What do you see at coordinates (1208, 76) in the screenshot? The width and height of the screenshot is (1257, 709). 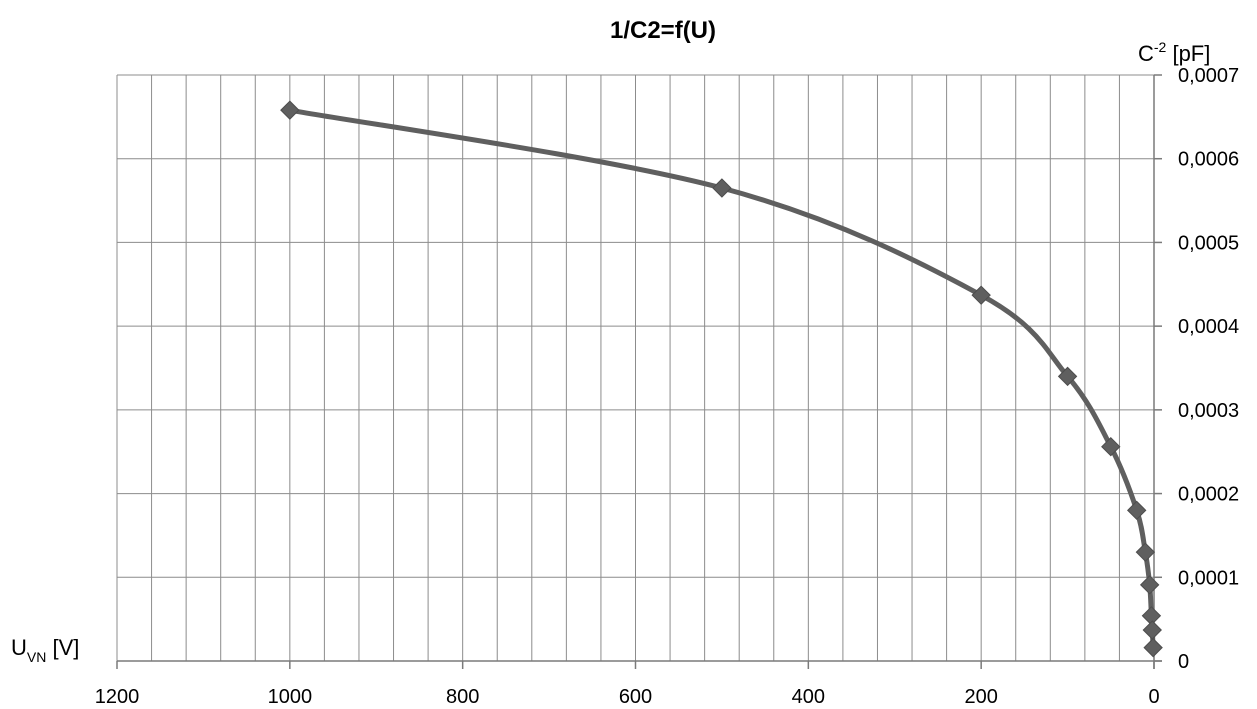 I see `y-tick-label: 0,0007` at bounding box center [1208, 76].